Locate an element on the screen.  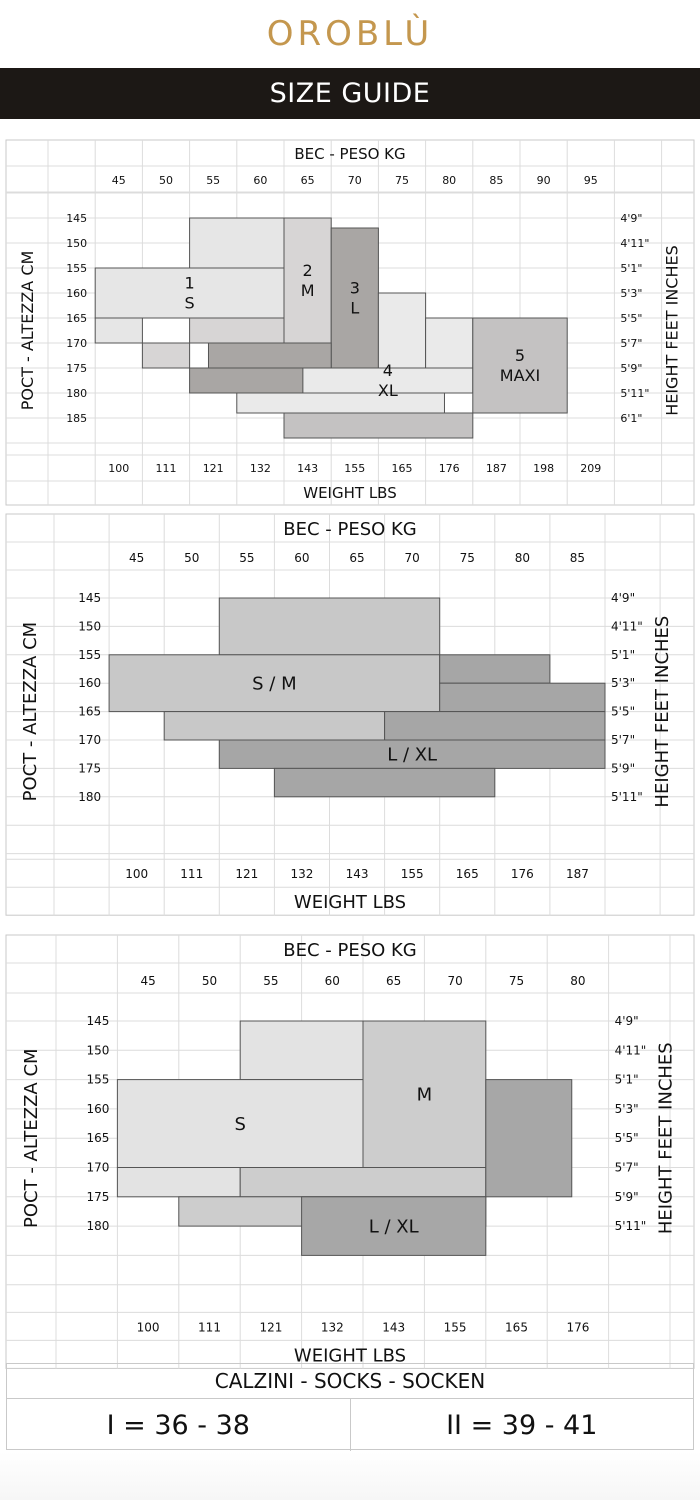
size-label: 2 is located at coordinates (308, 270).